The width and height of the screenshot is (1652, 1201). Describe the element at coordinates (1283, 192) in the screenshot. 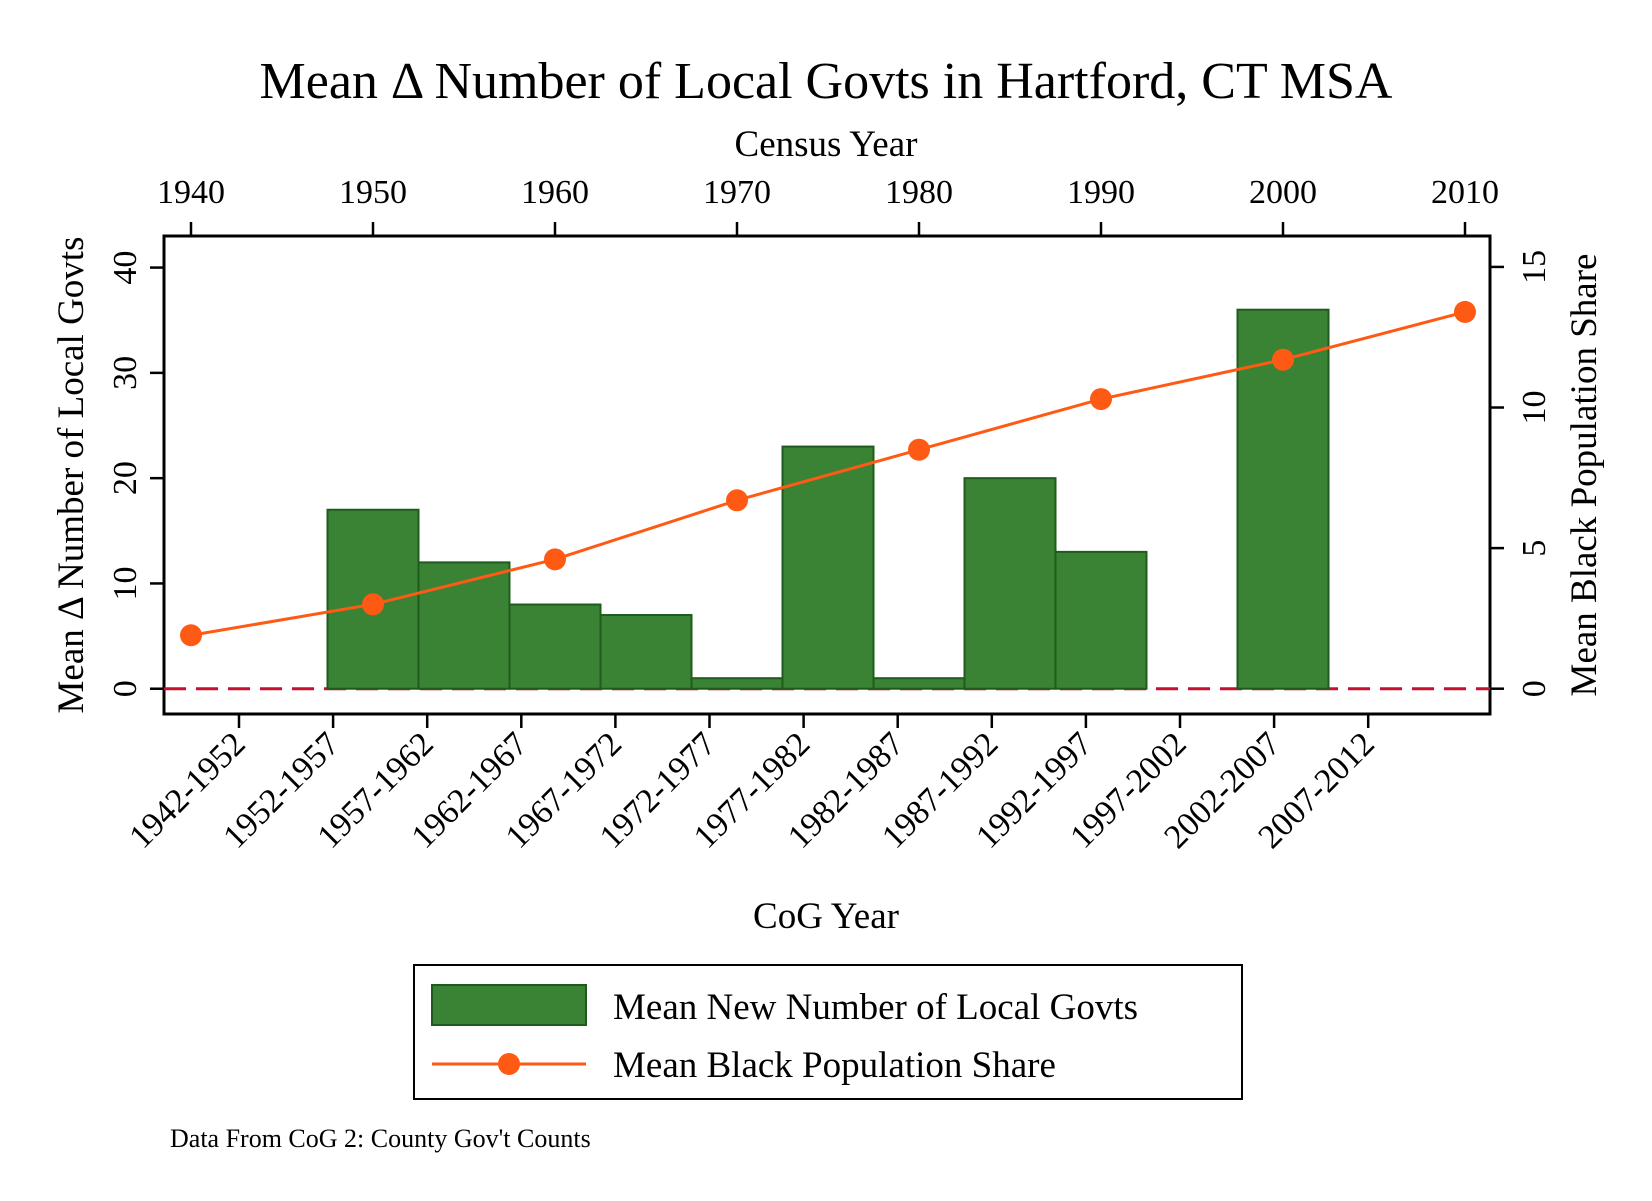

I see `top-tick-label: 2000` at that location.